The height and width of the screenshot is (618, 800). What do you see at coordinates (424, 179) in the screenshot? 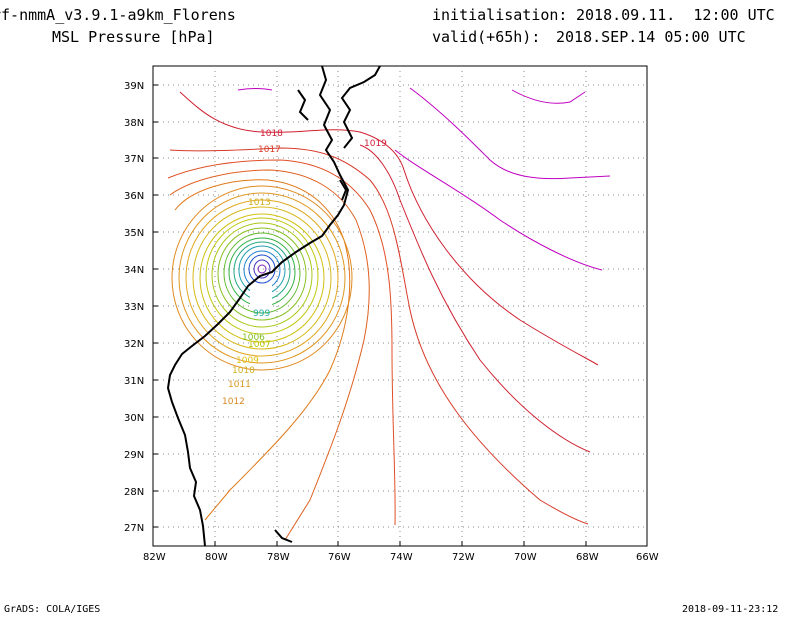
I see `isobars-high` at bounding box center [424, 179].